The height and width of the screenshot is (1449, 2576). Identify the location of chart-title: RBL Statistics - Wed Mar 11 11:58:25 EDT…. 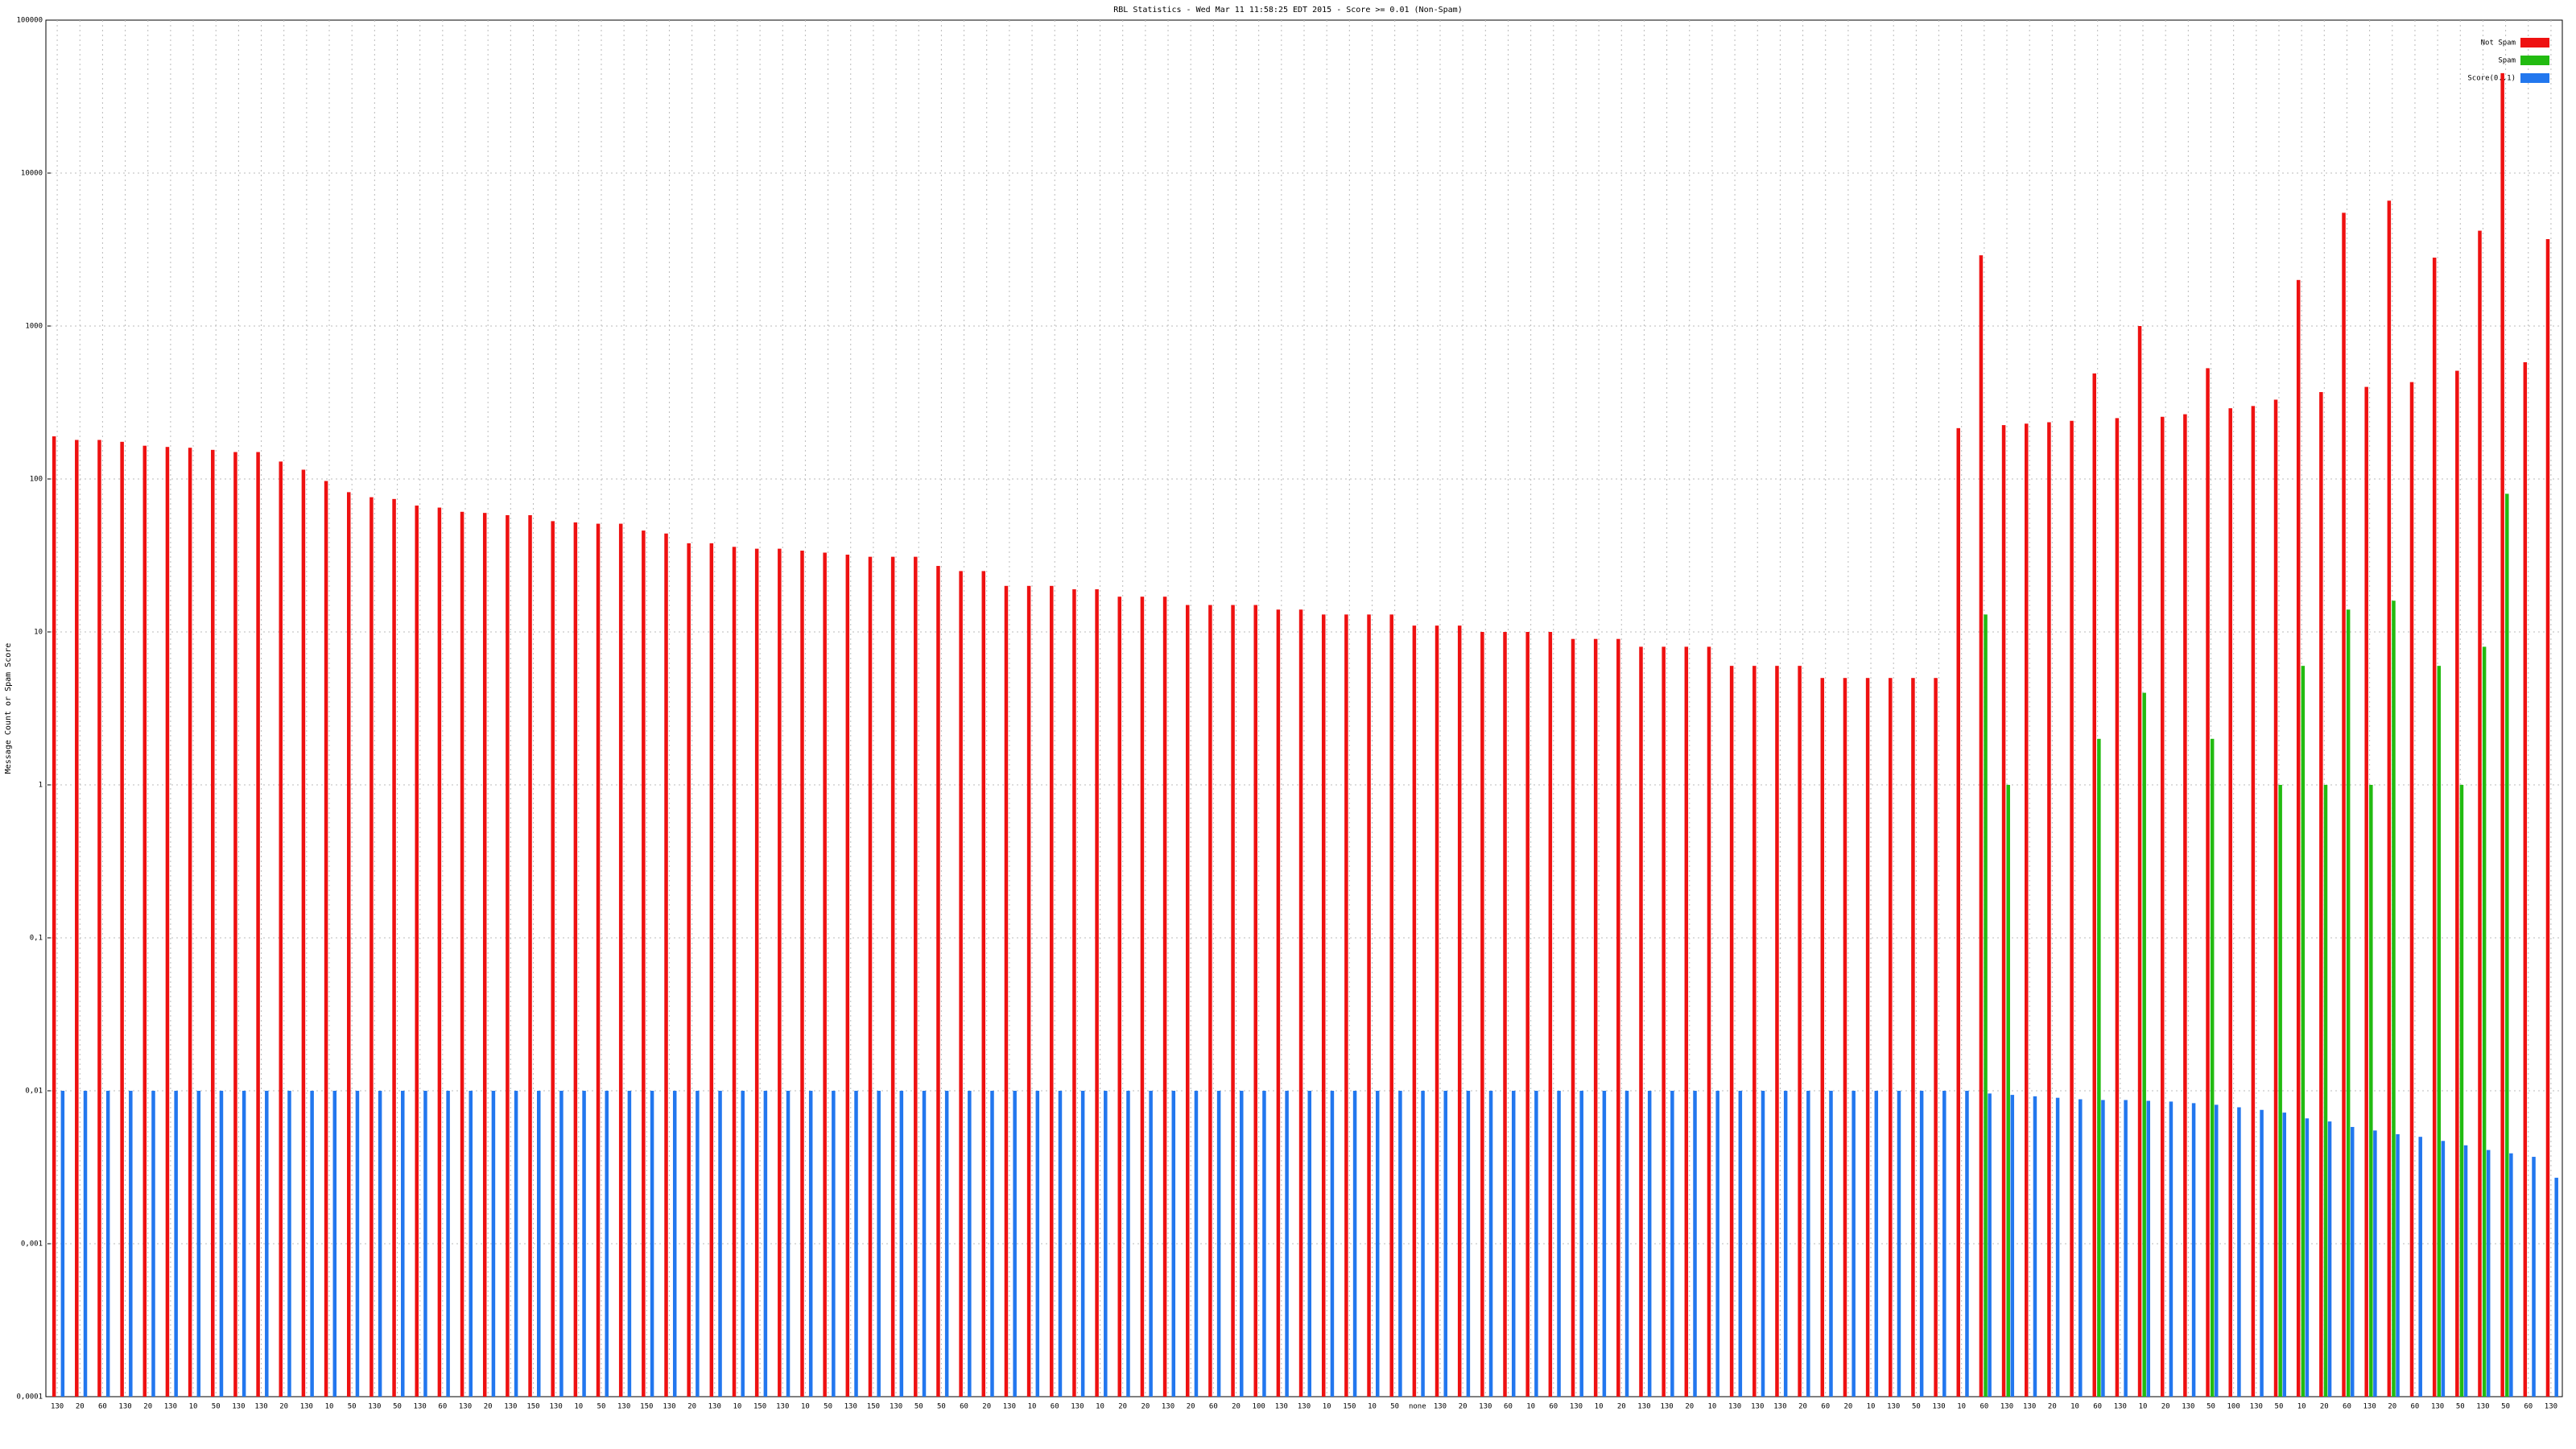
(1287, 10).